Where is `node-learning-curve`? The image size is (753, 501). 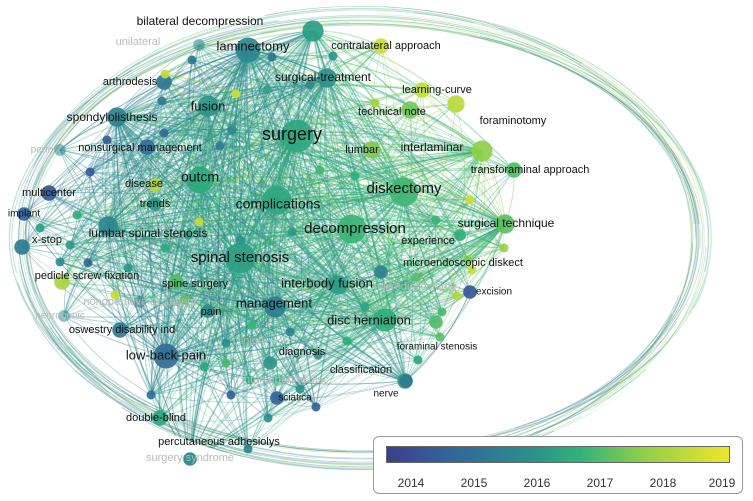
node-learning-curve is located at coordinates (422, 90).